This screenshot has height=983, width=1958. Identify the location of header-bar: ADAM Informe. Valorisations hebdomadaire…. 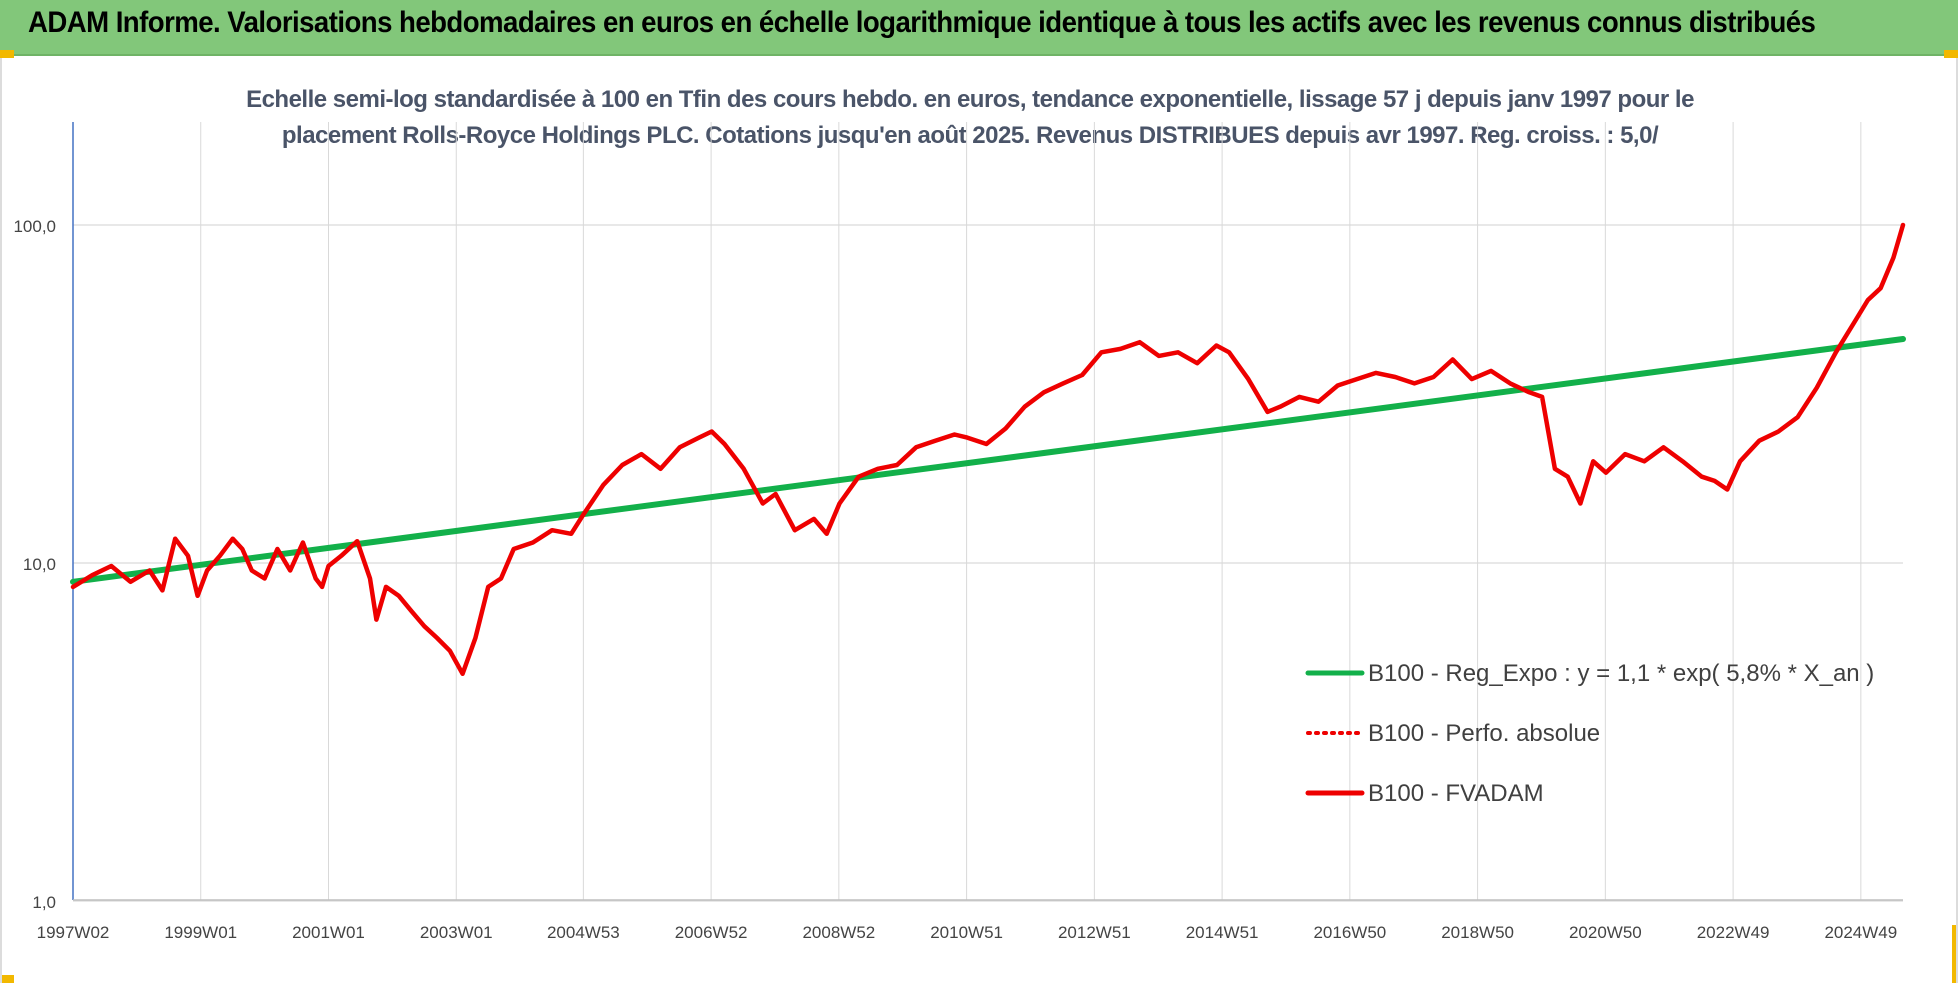
(979, 28).